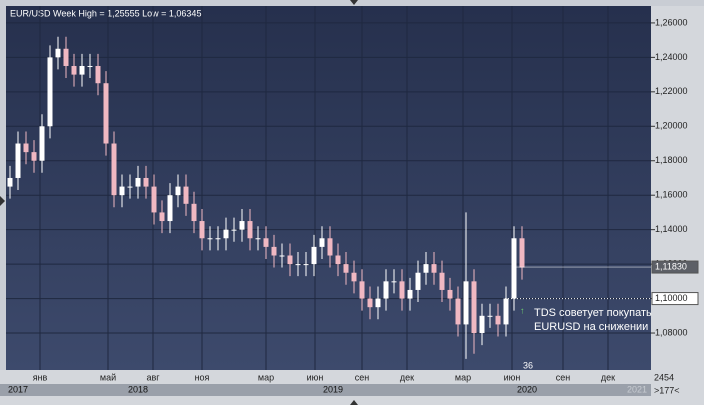 The width and height of the screenshot is (704, 405). I want to click on x-tick-label: ноя, so click(202, 377).